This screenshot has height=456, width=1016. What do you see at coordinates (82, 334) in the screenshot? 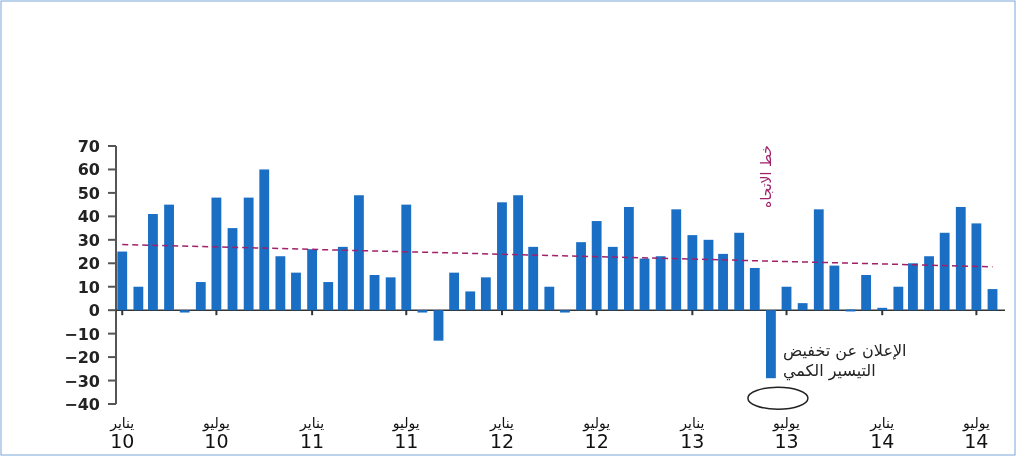
I see `y-tick-label: −10` at bounding box center [82, 334].